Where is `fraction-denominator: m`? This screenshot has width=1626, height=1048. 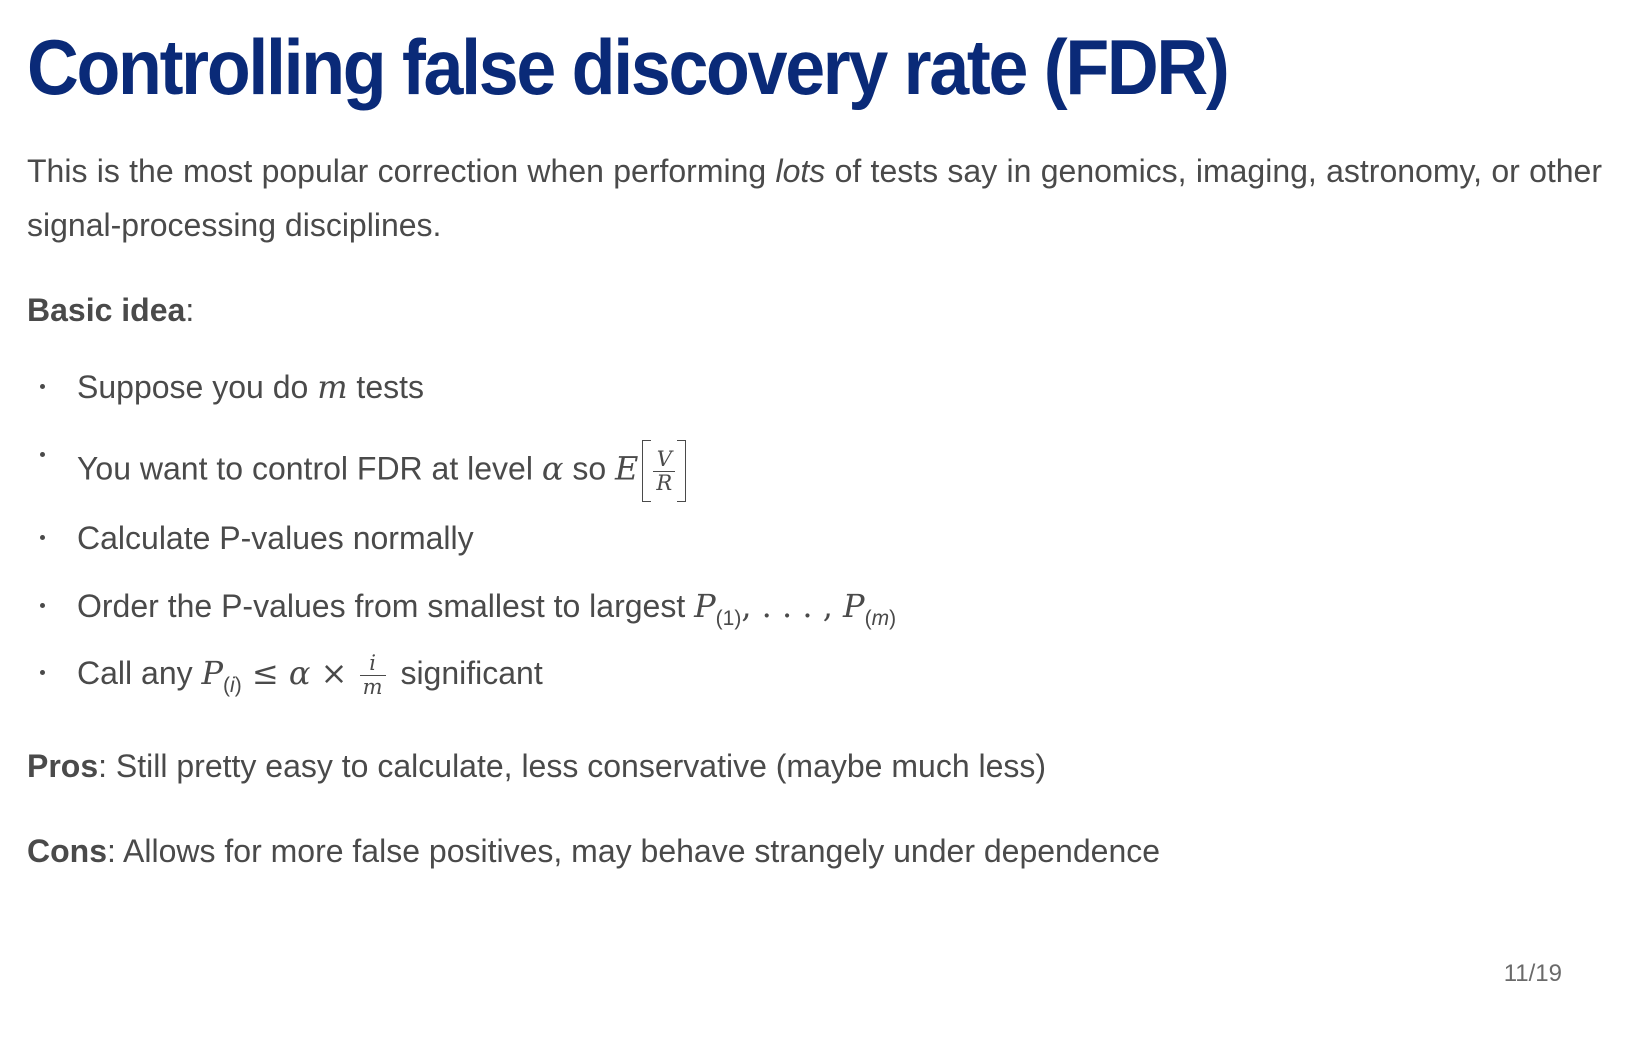
fraction-denominator: m is located at coordinates (372, 687).